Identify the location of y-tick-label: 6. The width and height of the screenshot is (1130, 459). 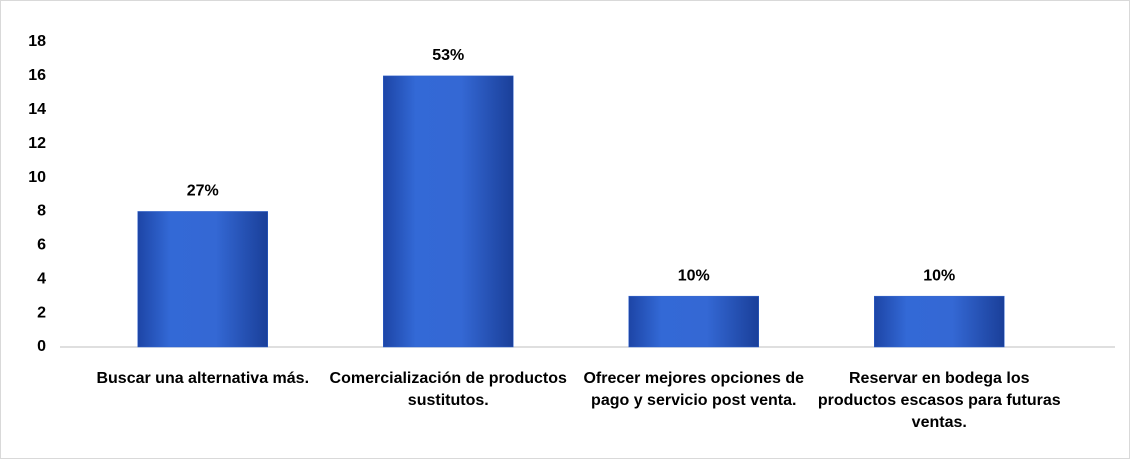
(41, 245).